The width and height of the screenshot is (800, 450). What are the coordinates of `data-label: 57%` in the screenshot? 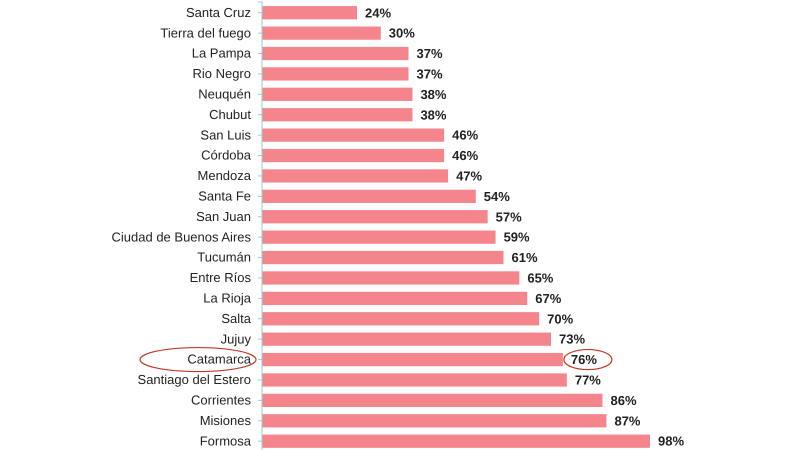 It's located at (509, 216).